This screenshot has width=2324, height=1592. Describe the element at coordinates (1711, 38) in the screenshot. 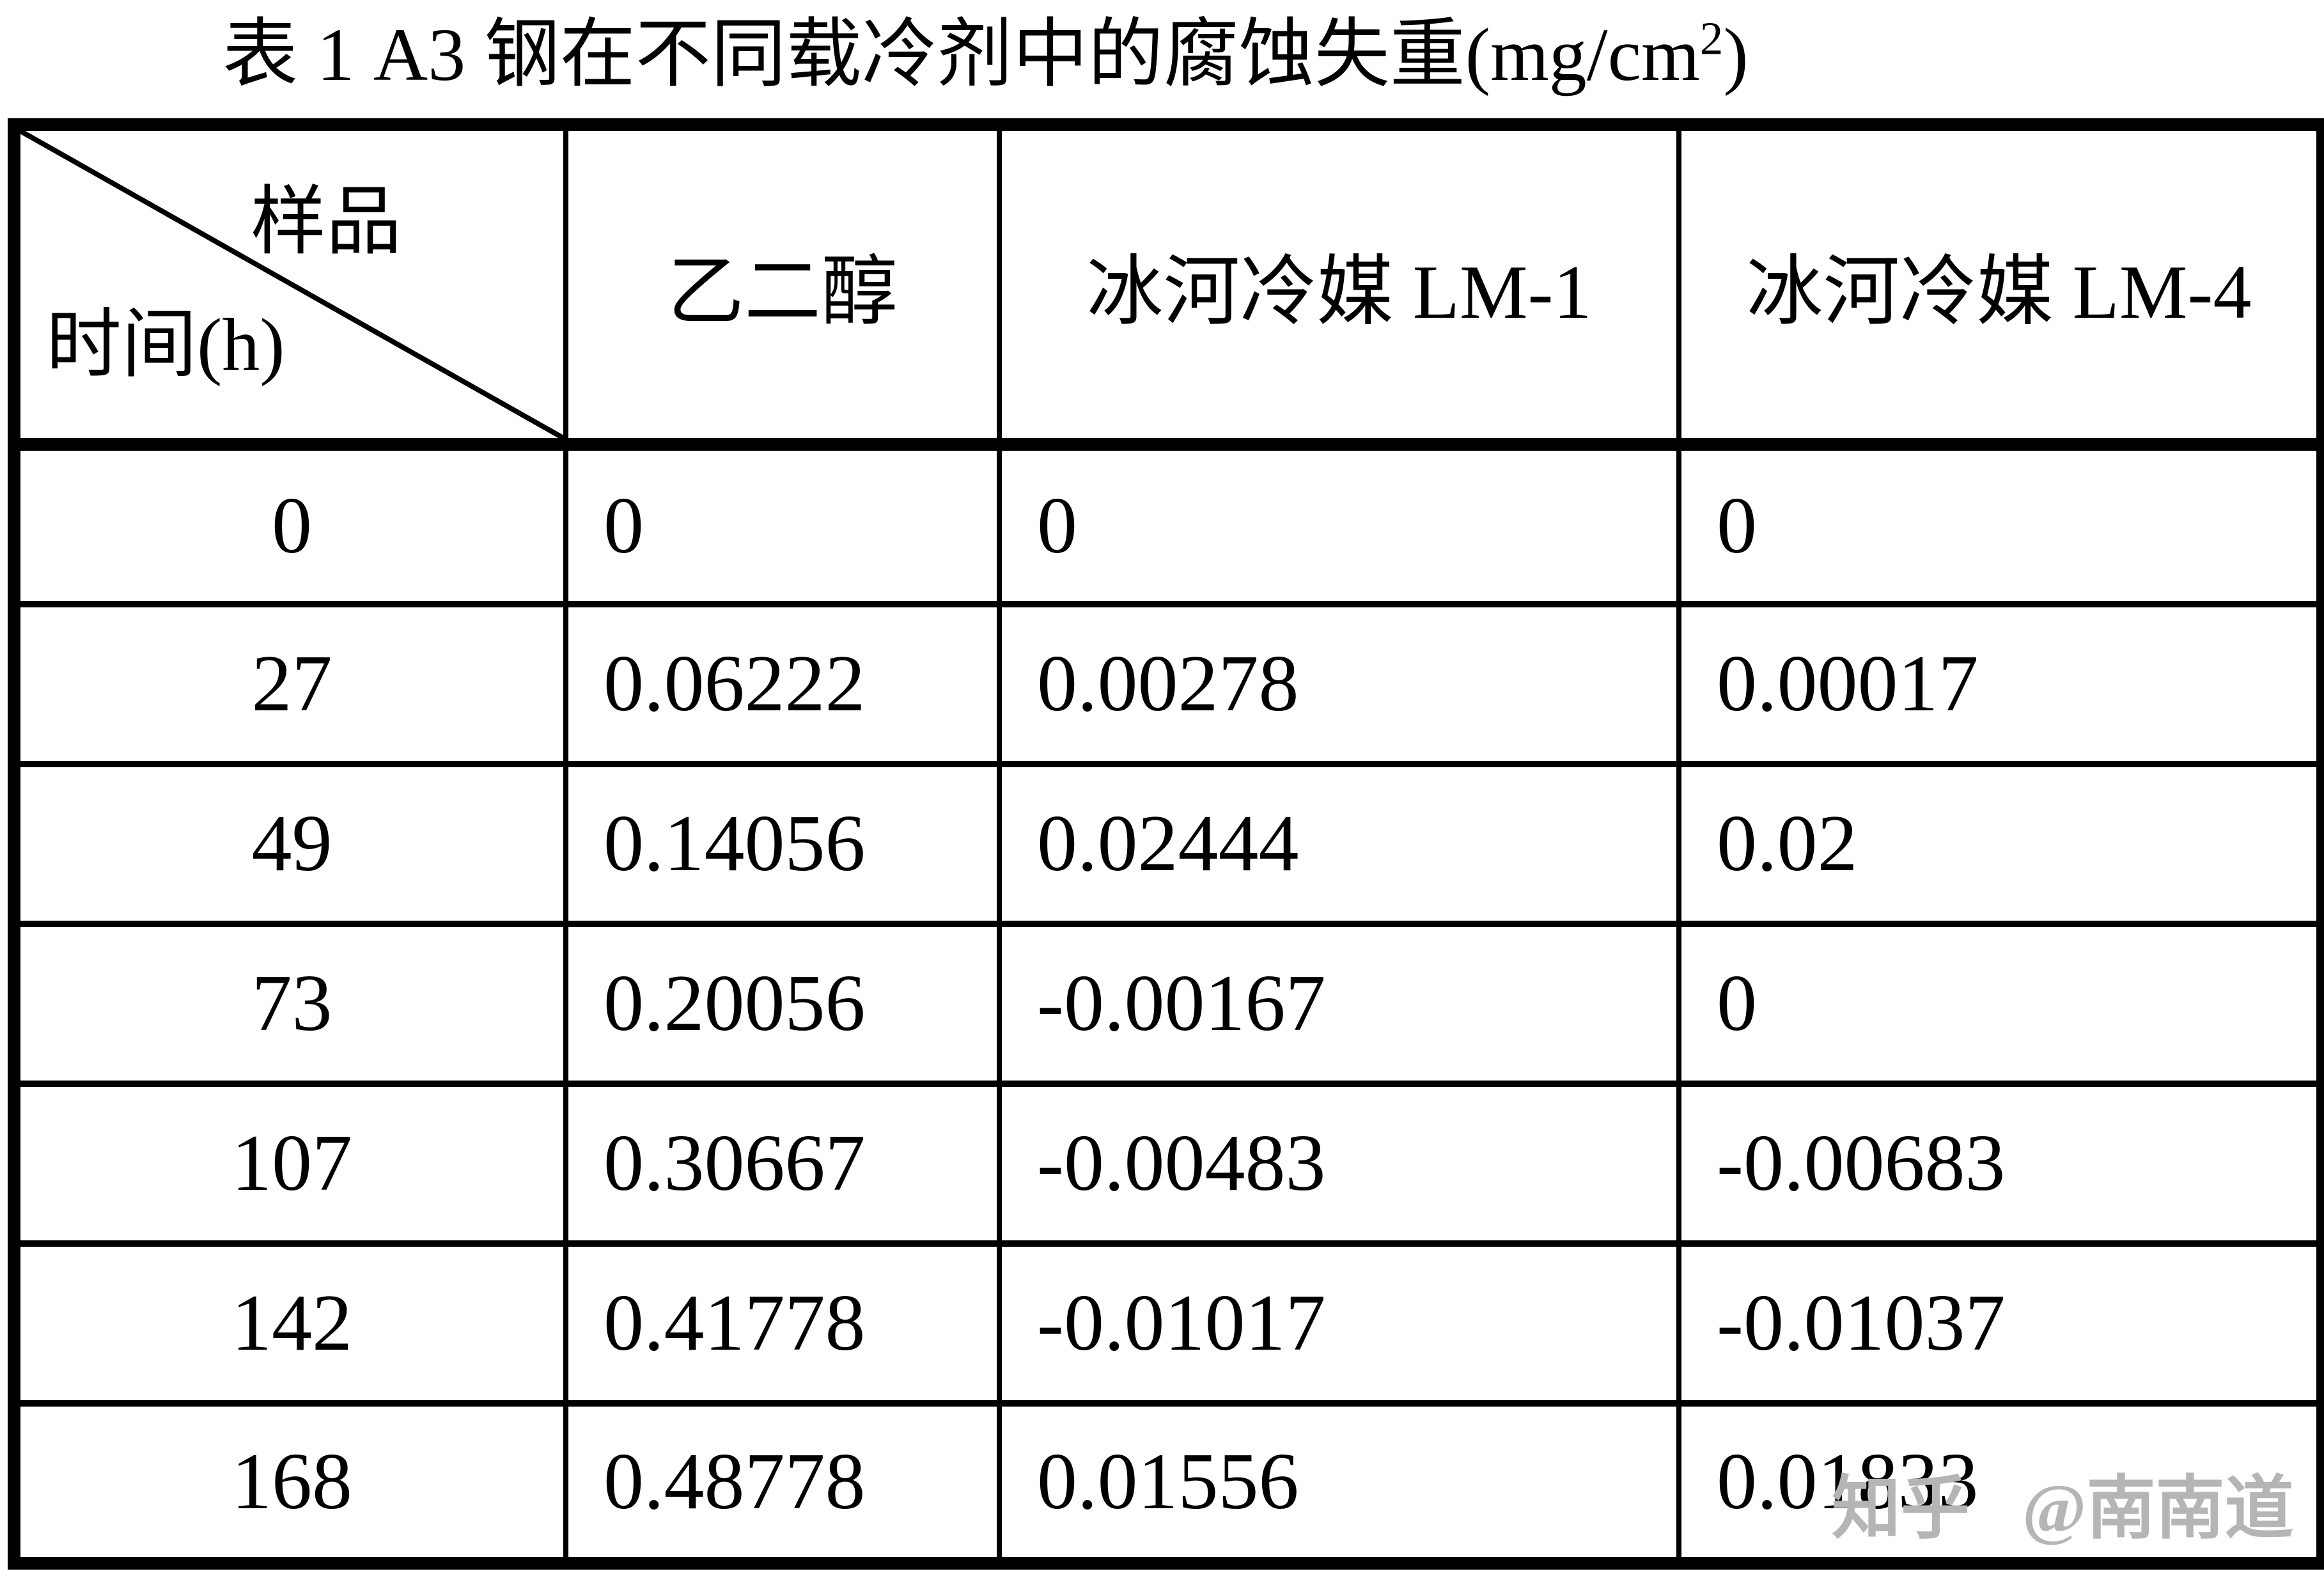

I see `title-superscript: 2` at that location.